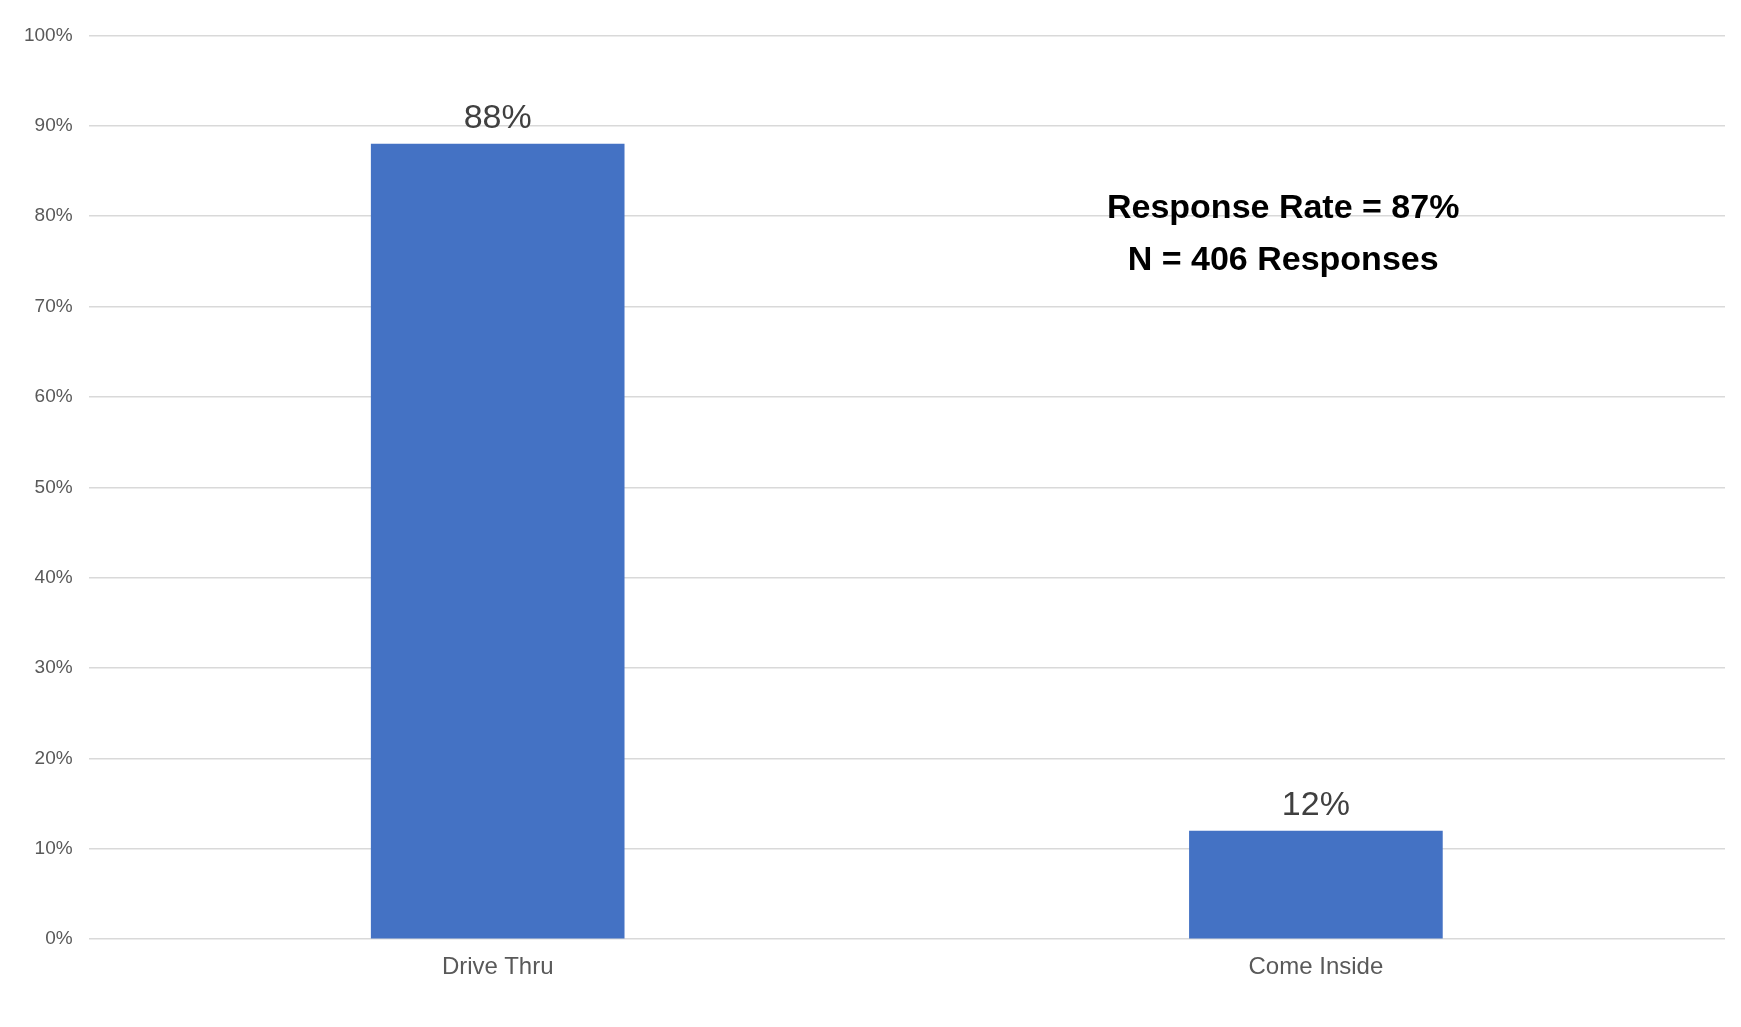 Image resolution: width=1741 pixels, height=1027 pixels. I want to click on annotation: Response Rate = 87%, so click(1283, 205).